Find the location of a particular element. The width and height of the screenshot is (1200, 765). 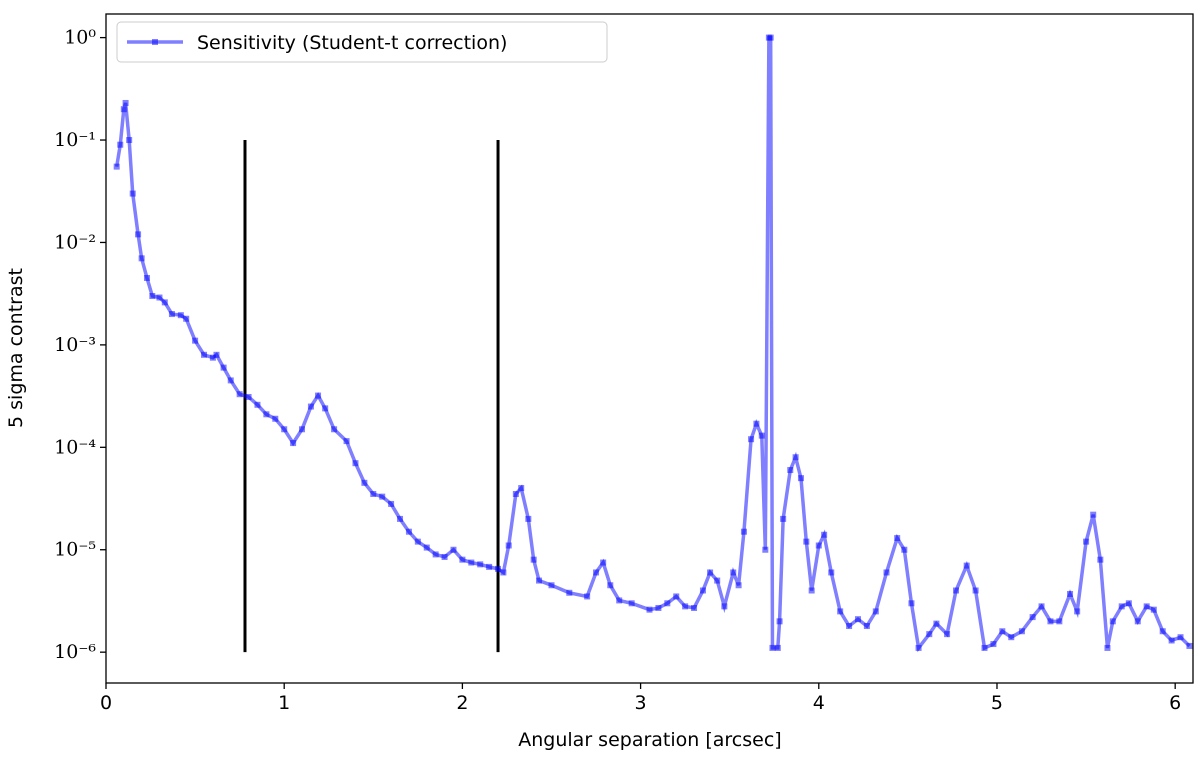

y-tick-label: 10⁻¹ is located at coordinates (75, 140).